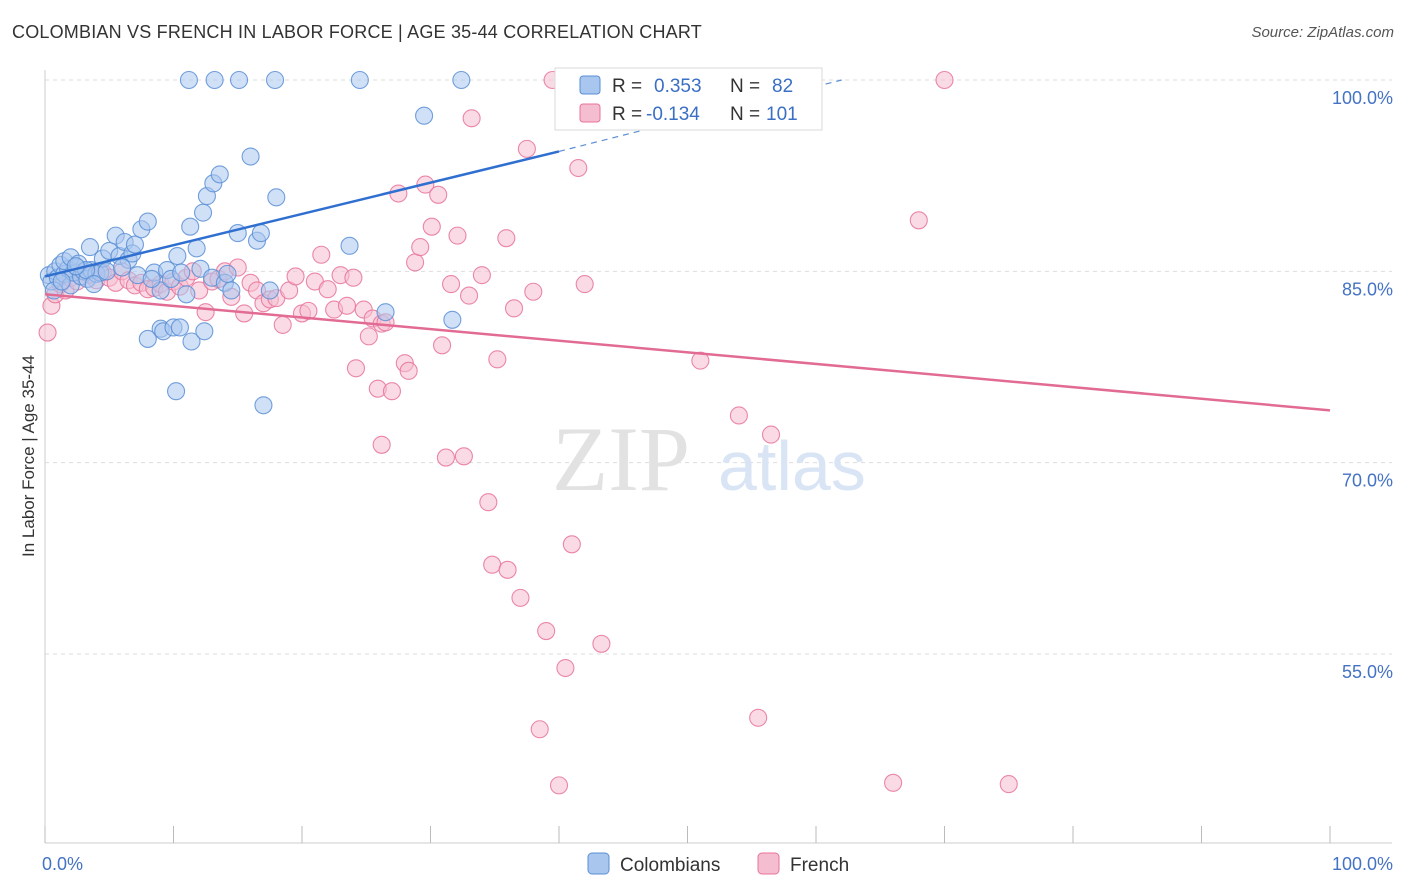 The height and width of the screenshot is (892, 1406). What do you see at coordinates (1367, 672) in the screenshot?
I see `y-tick-label: 55.0%` at bounding box center [1367, 672].